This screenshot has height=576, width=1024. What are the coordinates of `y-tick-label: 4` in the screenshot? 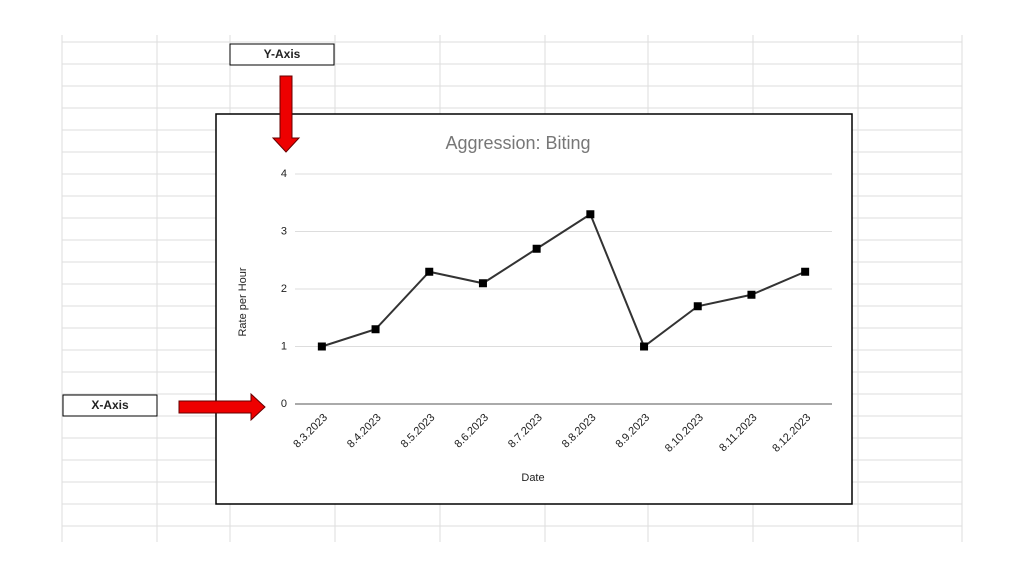 It's located at (284, 174).